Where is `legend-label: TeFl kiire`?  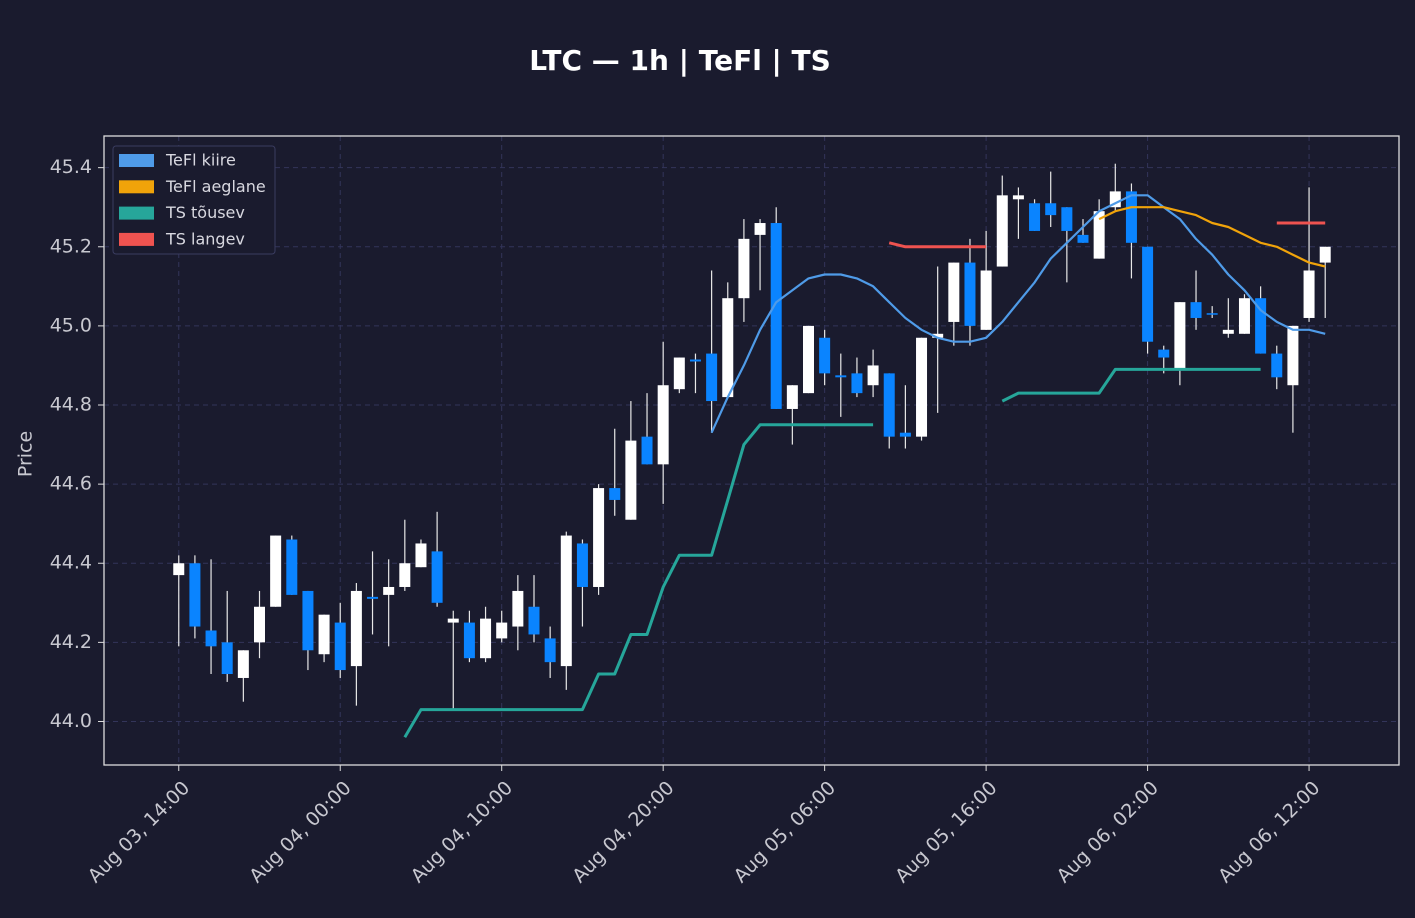 legend-label: TeFl kiire is located at coordinates (200, 160).